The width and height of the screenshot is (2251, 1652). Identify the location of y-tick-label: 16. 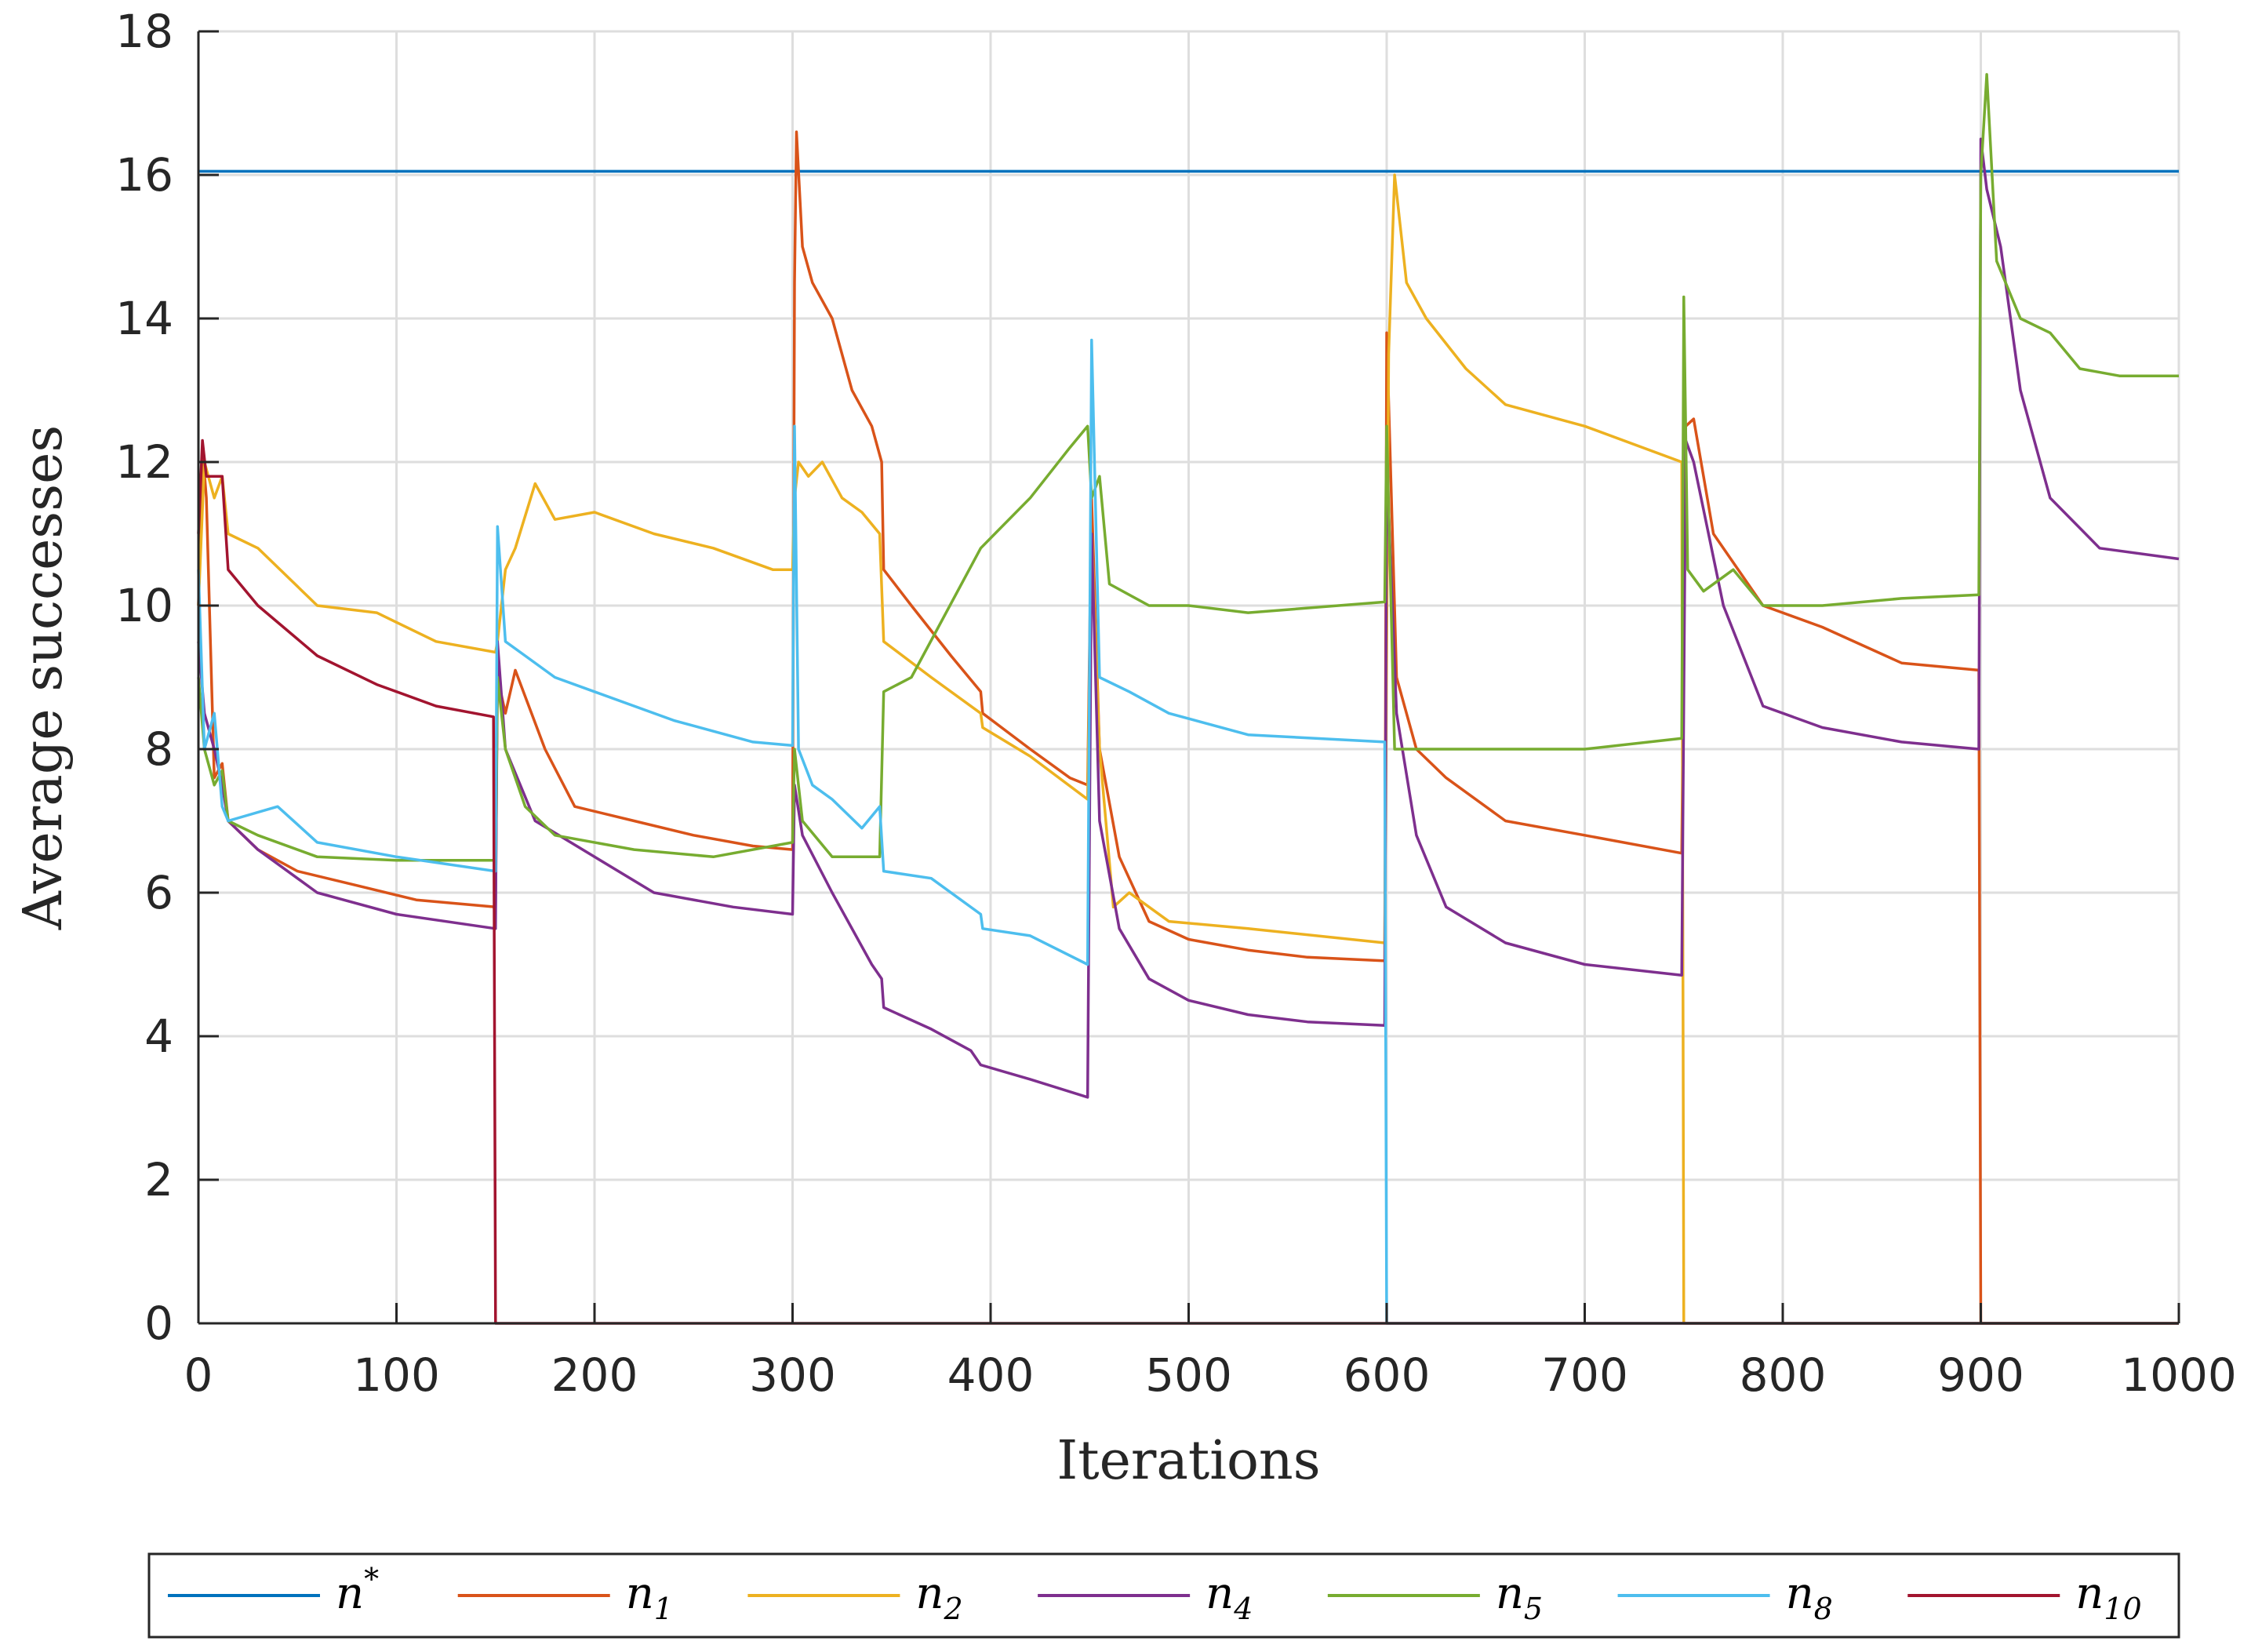
(144, 175).